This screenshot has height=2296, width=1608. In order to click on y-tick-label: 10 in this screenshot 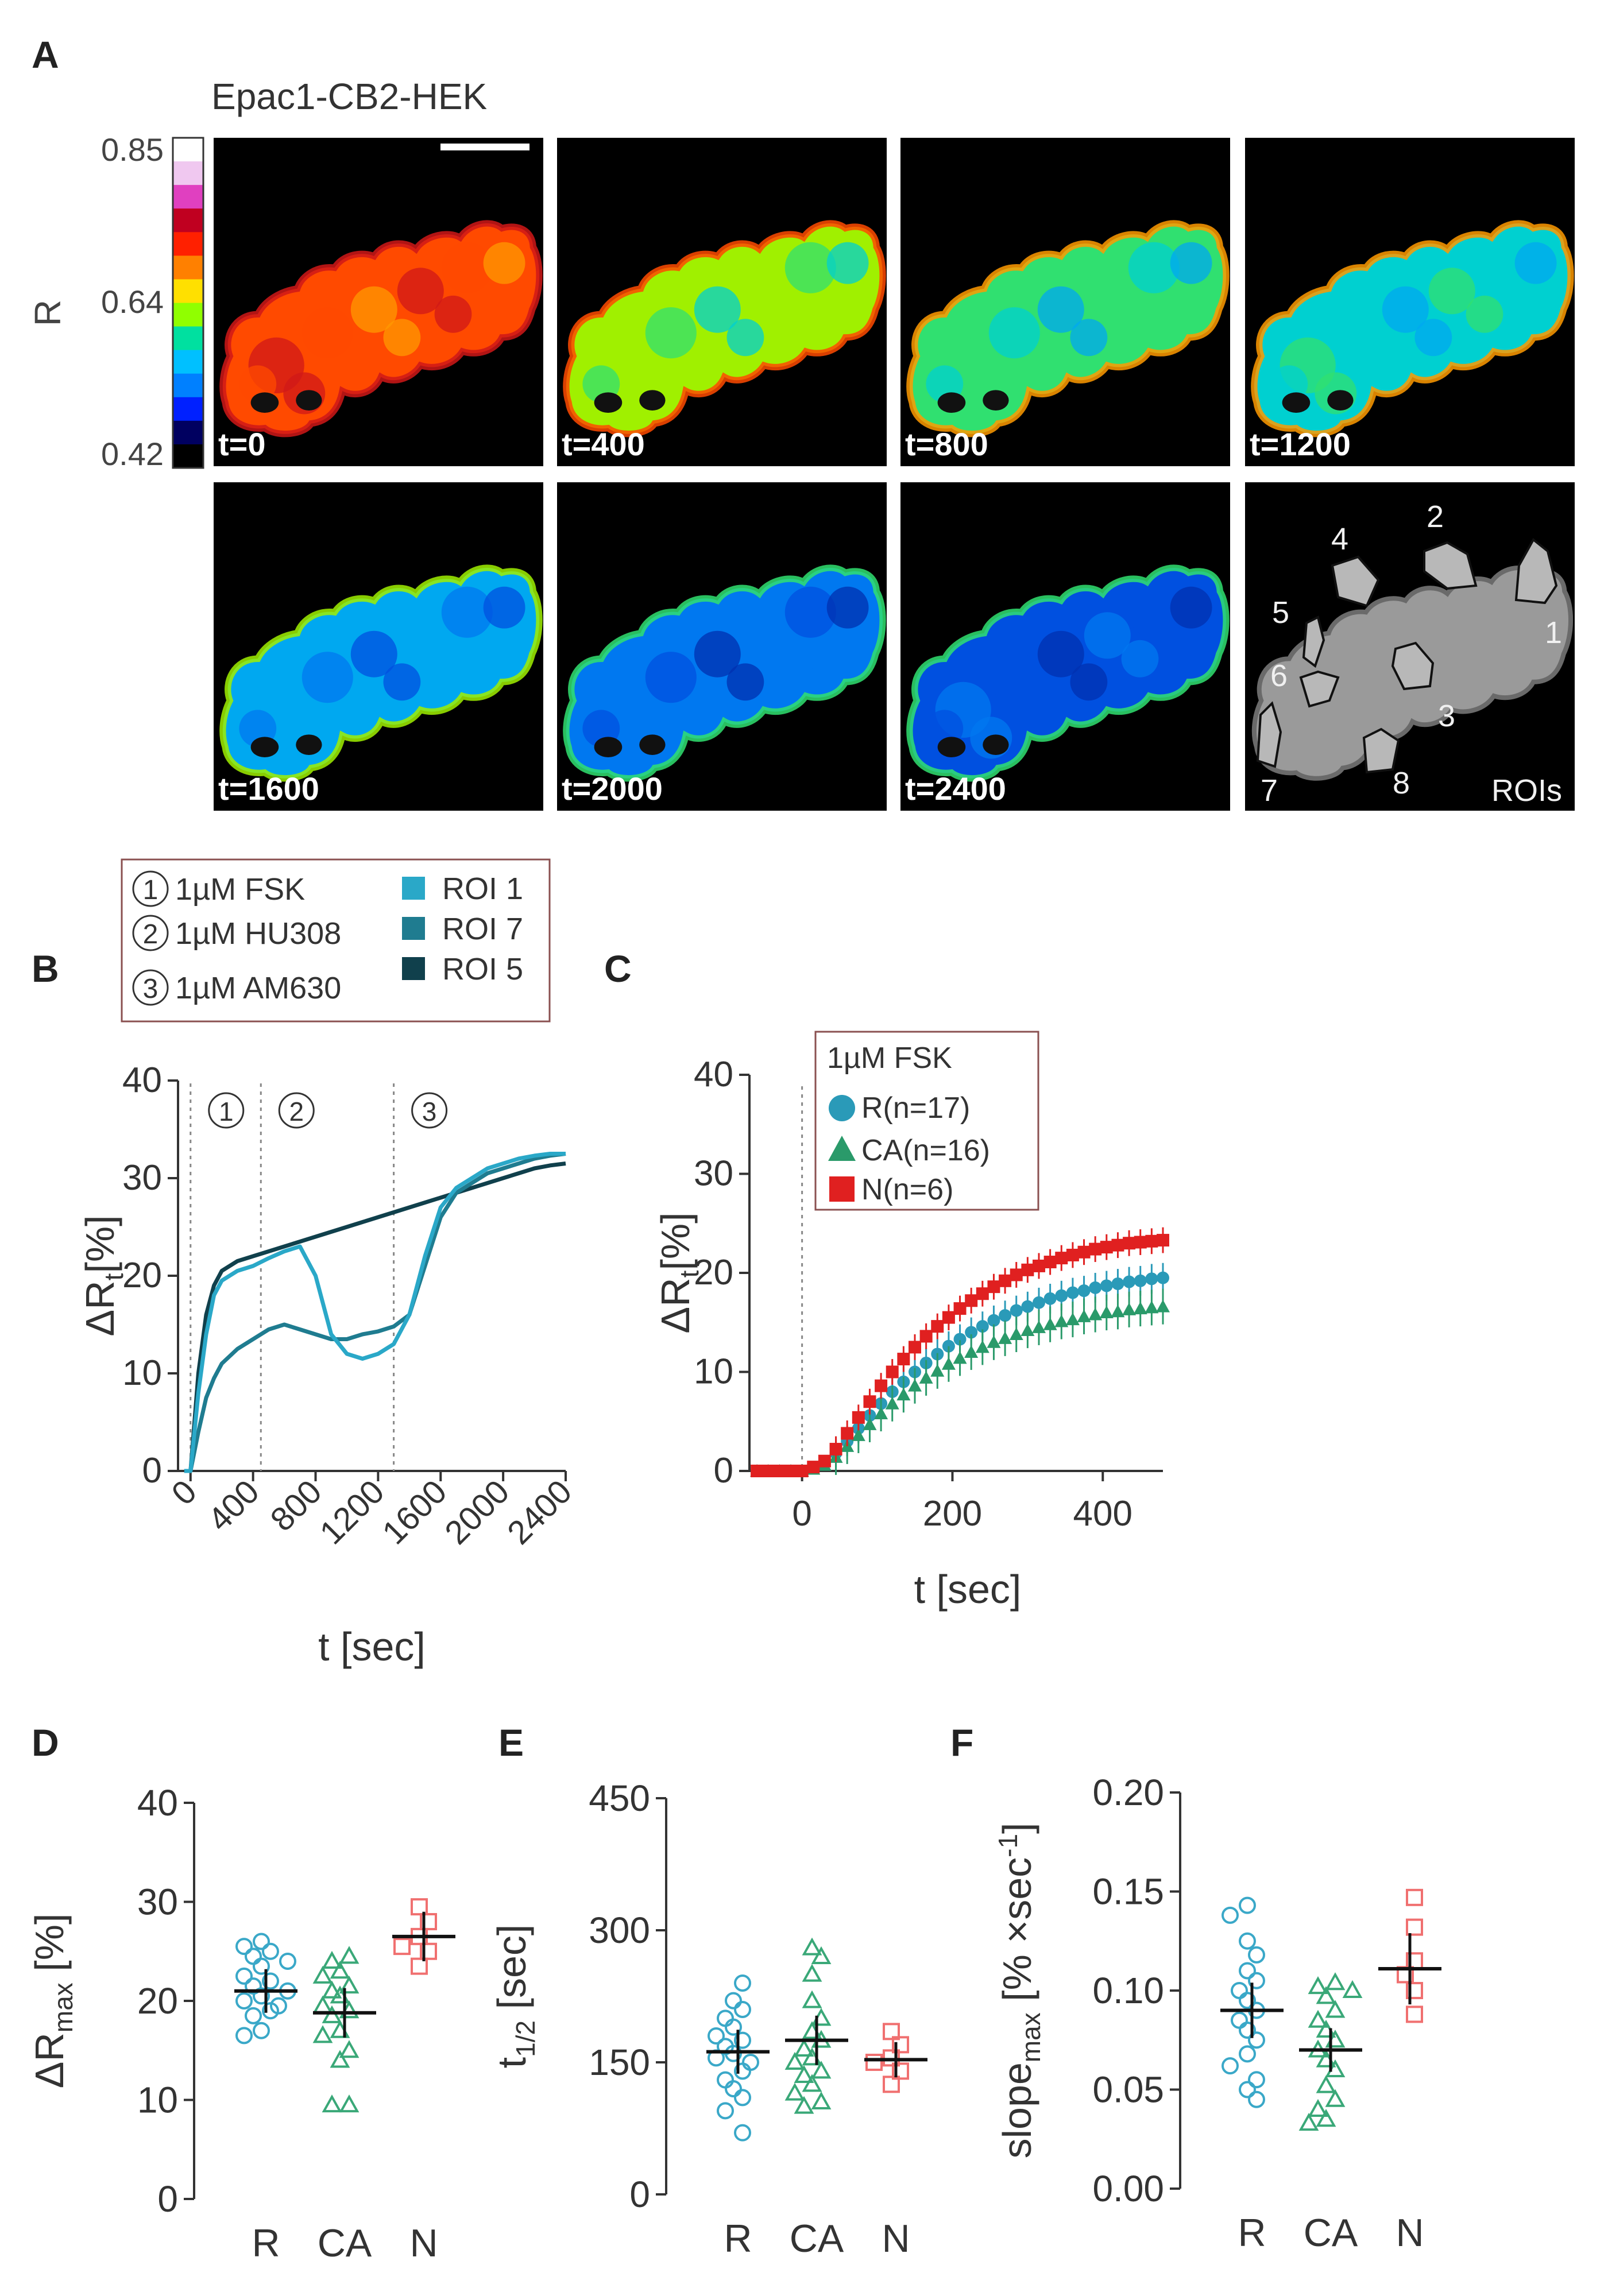, I will do `click(714, 1372)`.